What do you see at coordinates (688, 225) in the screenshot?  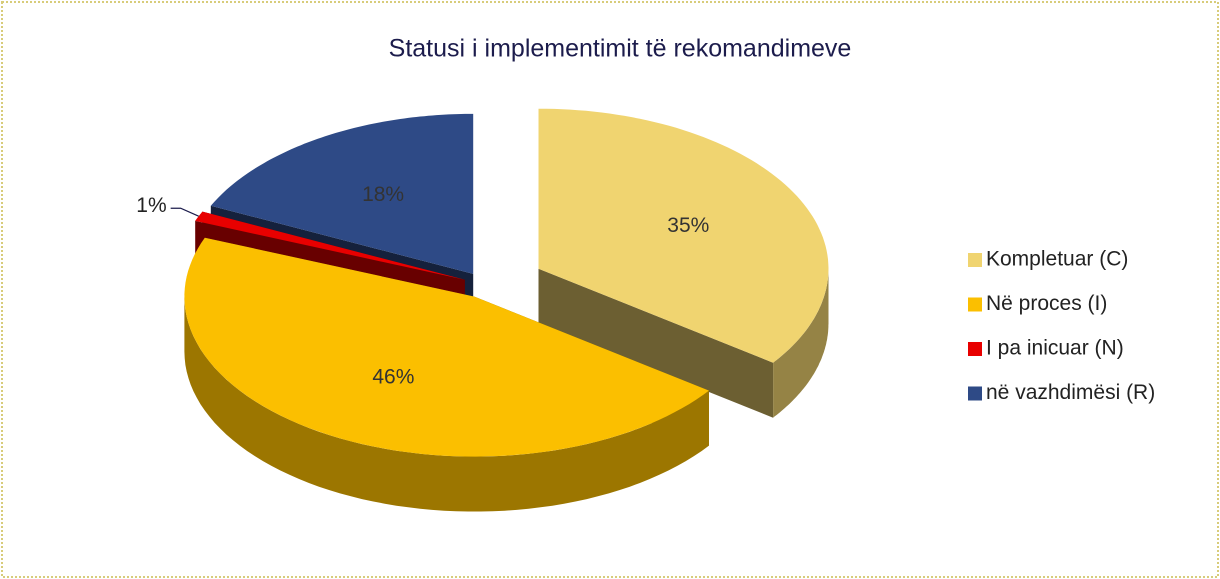 I see `data-label: 35%` at bounding box center [688, 225].